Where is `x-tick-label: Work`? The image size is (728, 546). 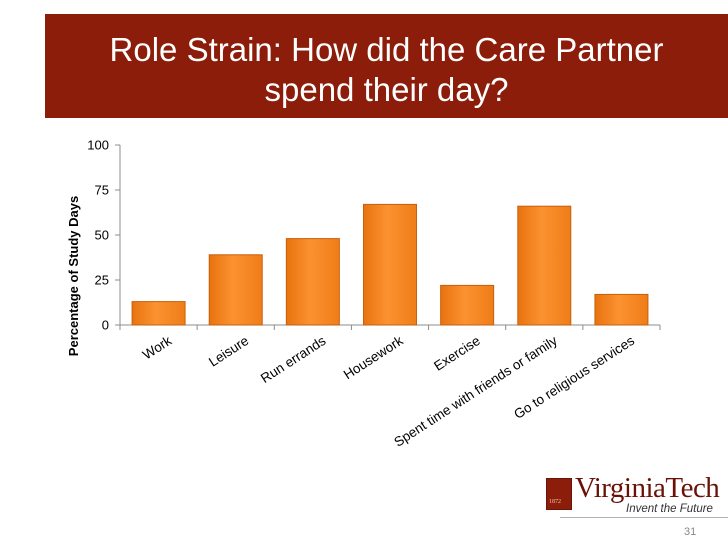
x-tick-label: Work is located at coordinates (157, 348).